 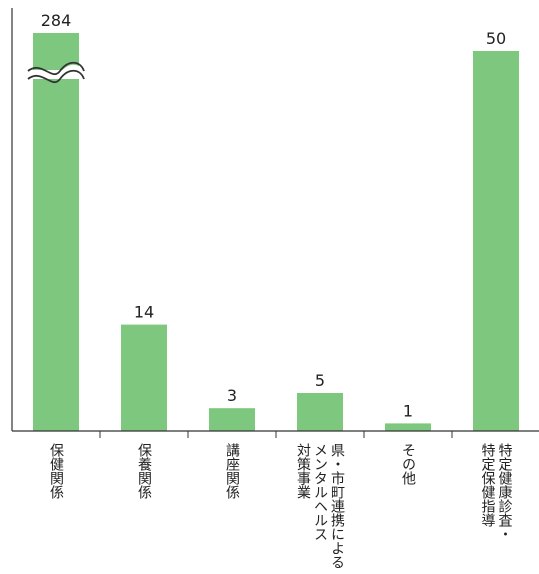 What do you see at coordinates (505, 492) in the screenshot?
I see `category-label-5-0: 特定健康診査・` at bounding box center [505, 492].